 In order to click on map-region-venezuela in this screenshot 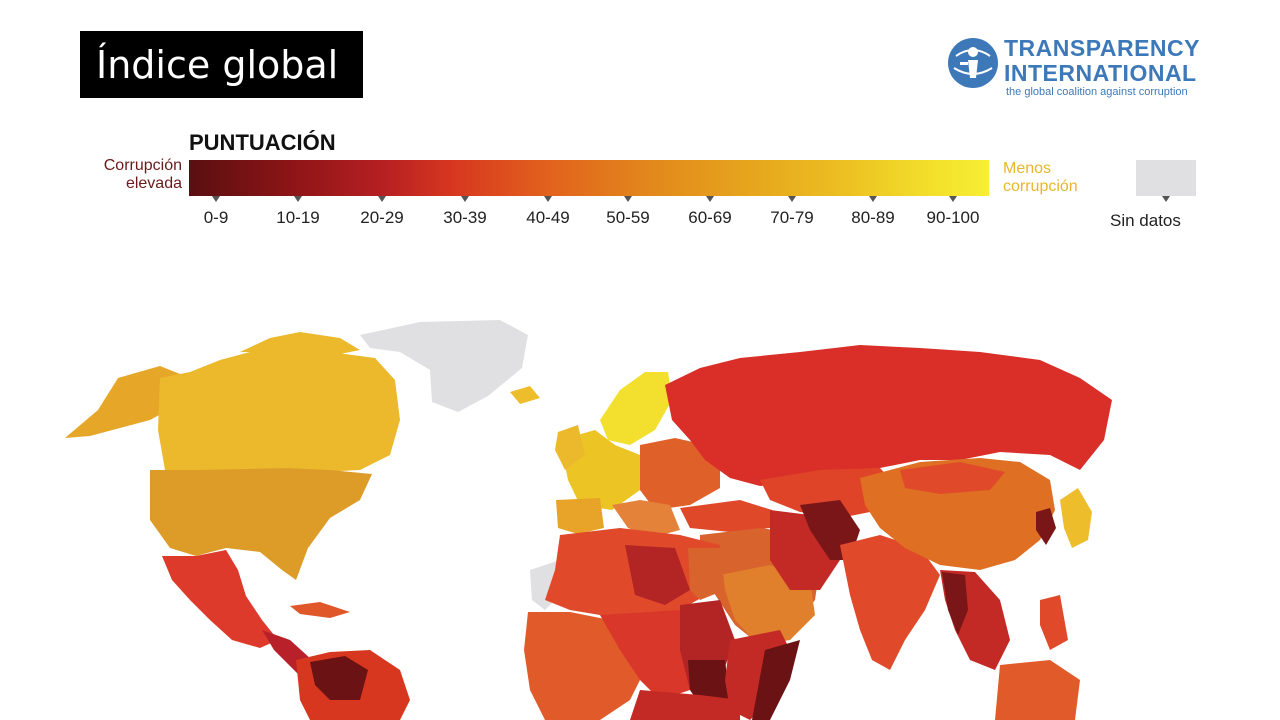, I will do `click(339, 678)`.